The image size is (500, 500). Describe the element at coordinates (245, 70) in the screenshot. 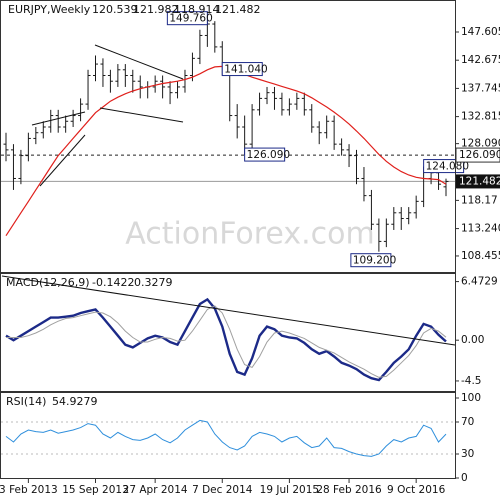

I see `annotation-label: 141.040` at that location.